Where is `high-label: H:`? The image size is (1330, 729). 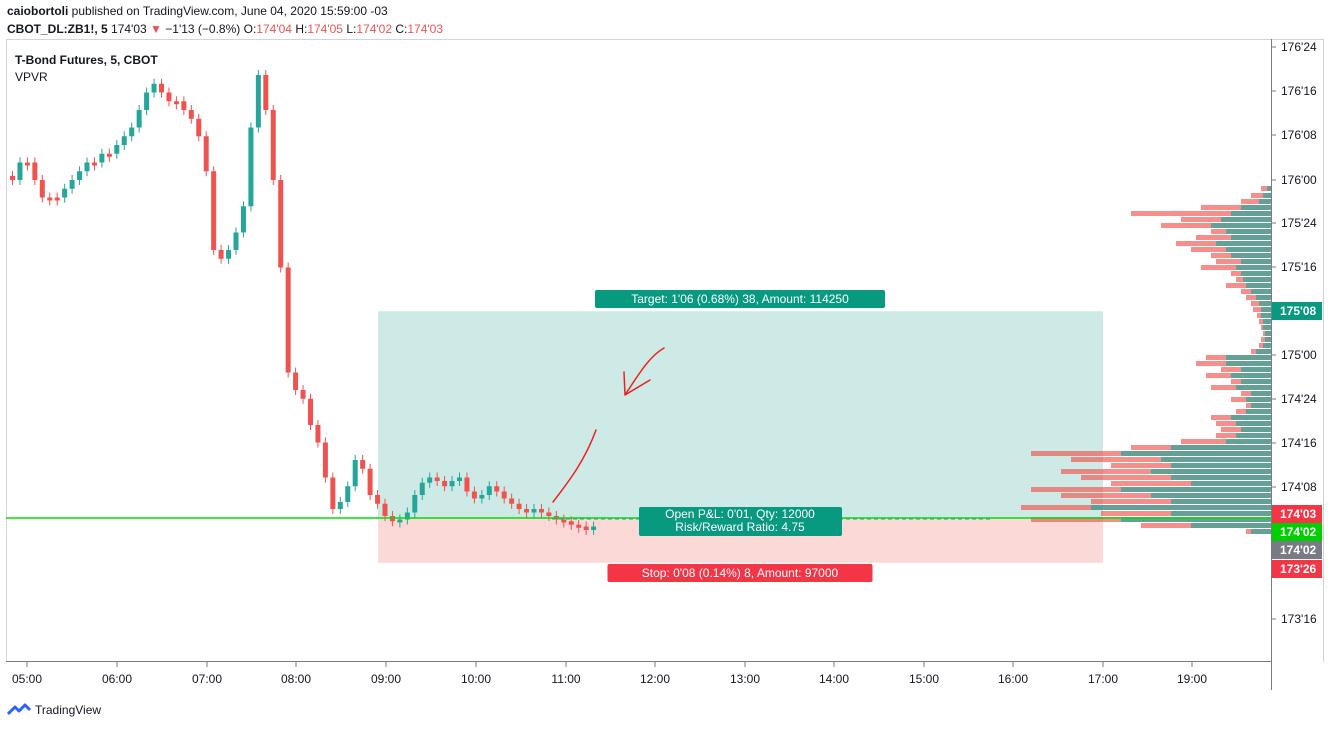 high-label: H: is located at coordinates (301, 29).